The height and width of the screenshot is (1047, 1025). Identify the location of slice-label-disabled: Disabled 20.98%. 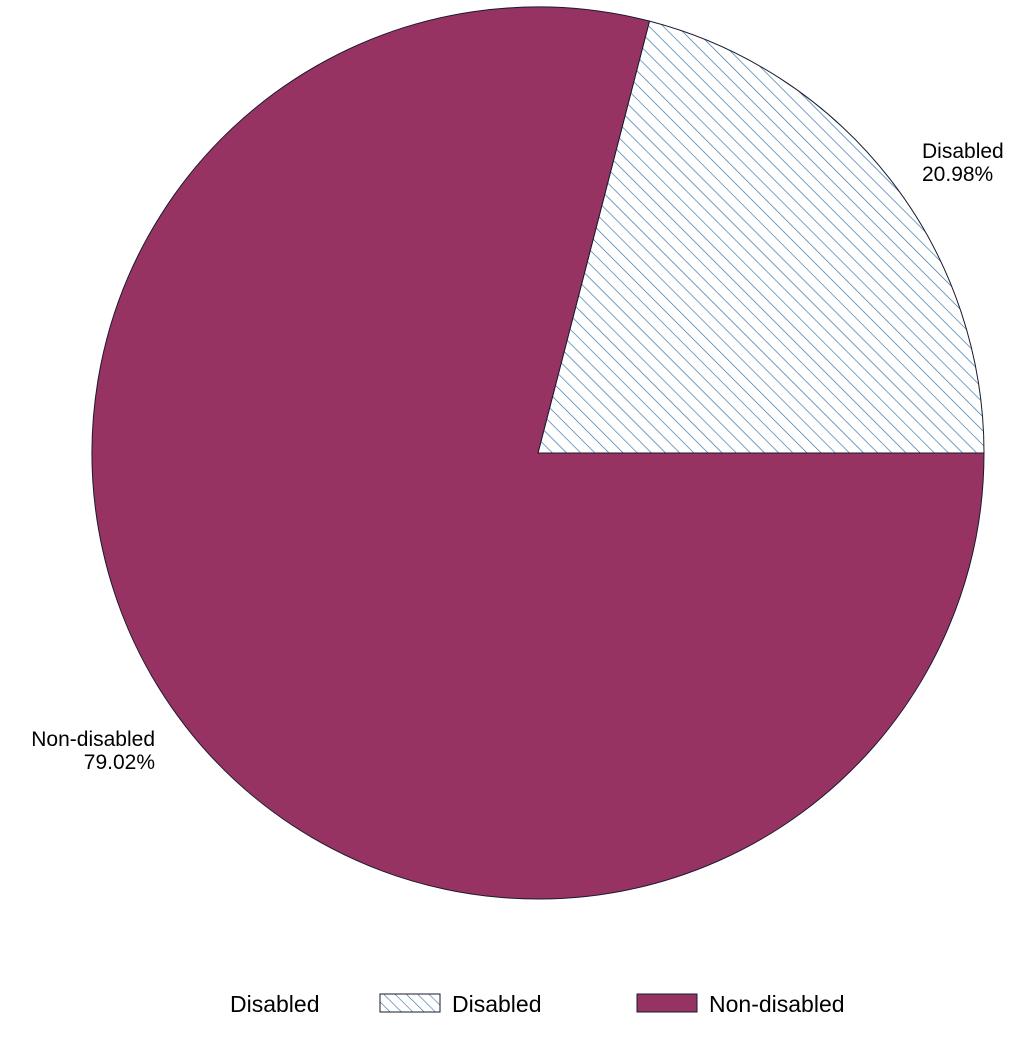
(963, 163).